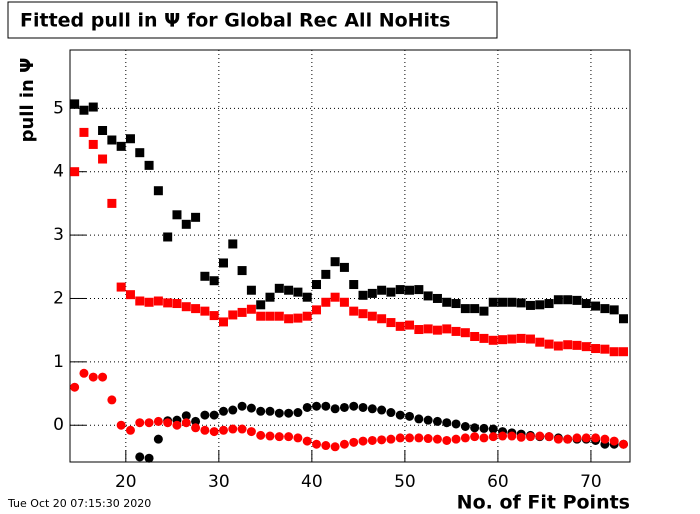  Describe the element at coordinates (58, 362) in the screenshot. I see `y-tick-label: 1` at that location.